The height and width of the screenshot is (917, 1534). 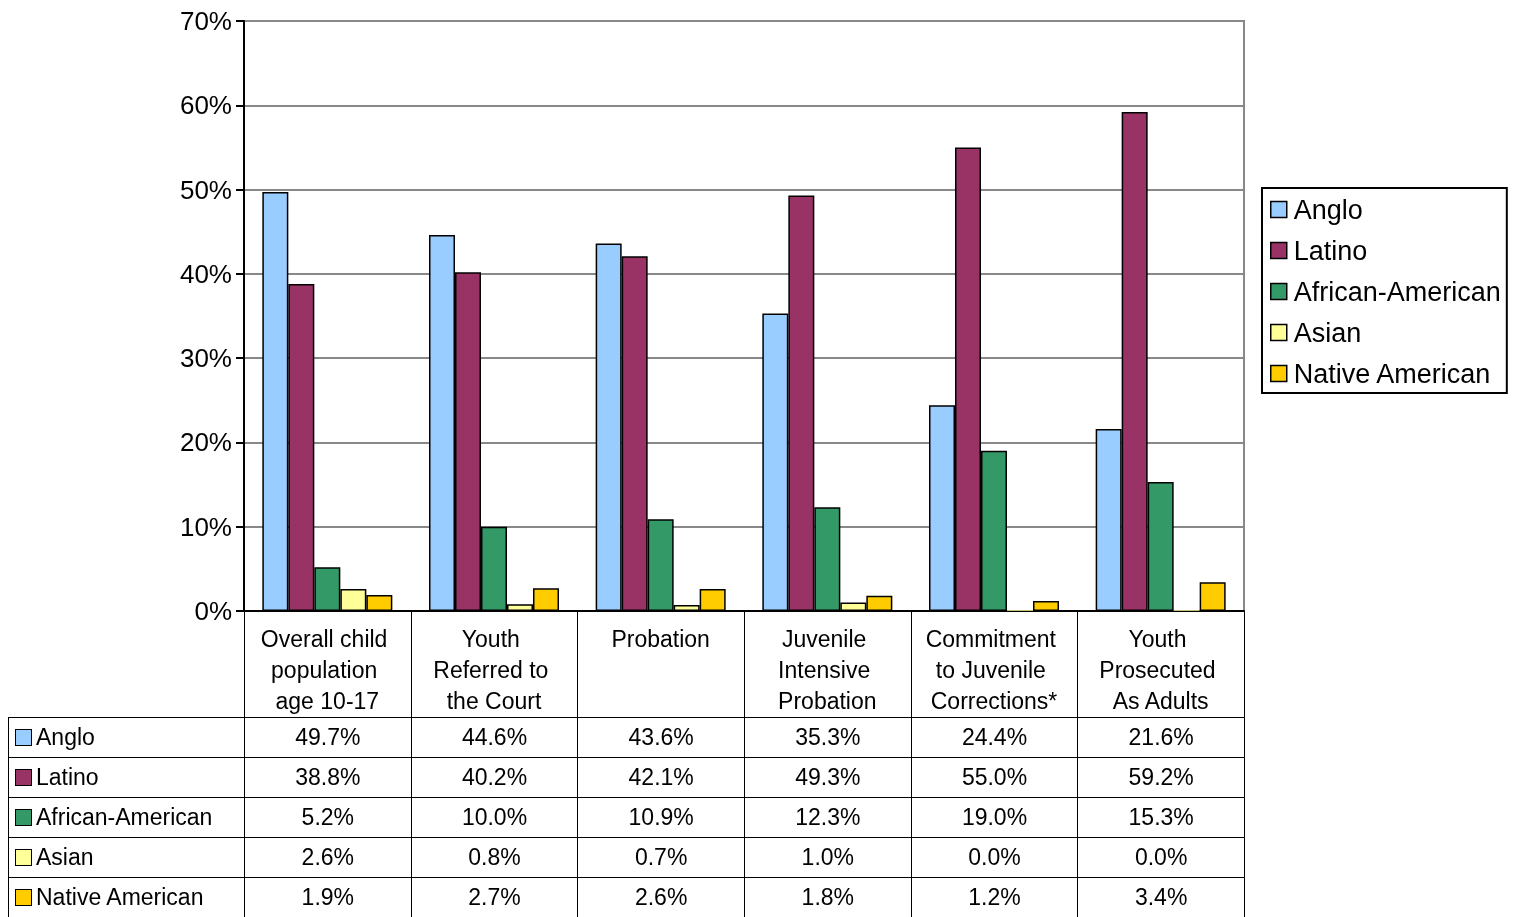 I want to click on text: African-American, so click(x=124, y=817).